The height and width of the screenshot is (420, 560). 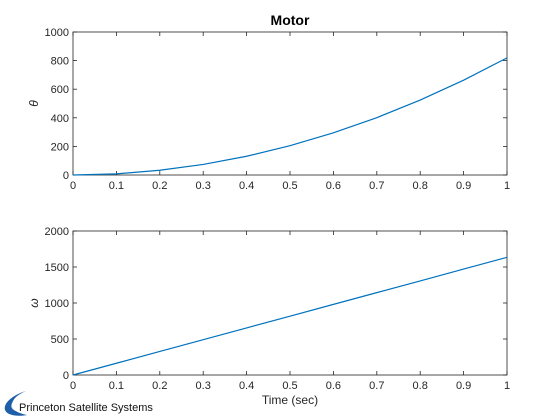 I want to click on omega-x-tick-label: 0.9, so click(x=463, y=386).